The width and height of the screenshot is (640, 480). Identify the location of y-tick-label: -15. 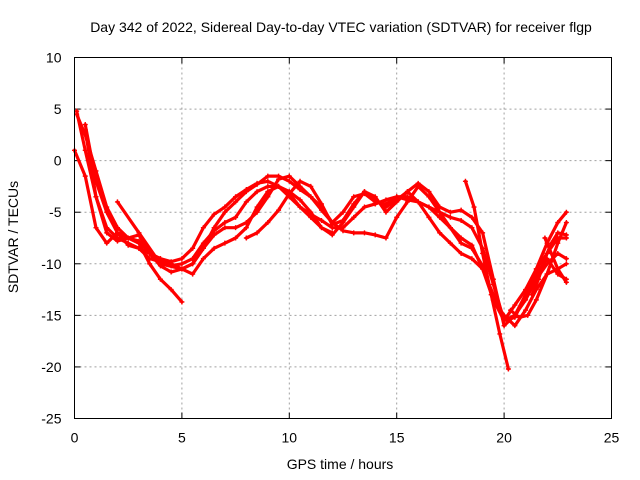
(51, 315).